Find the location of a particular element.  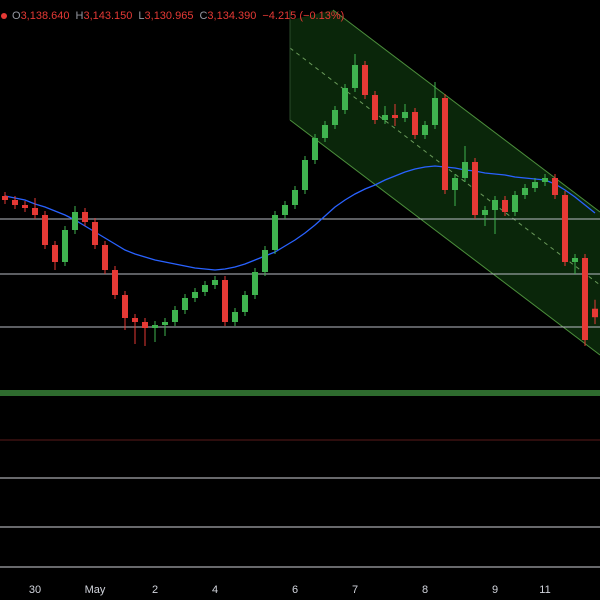

ohlc-value: 3,134.390 is located at coordinates (231, 16).